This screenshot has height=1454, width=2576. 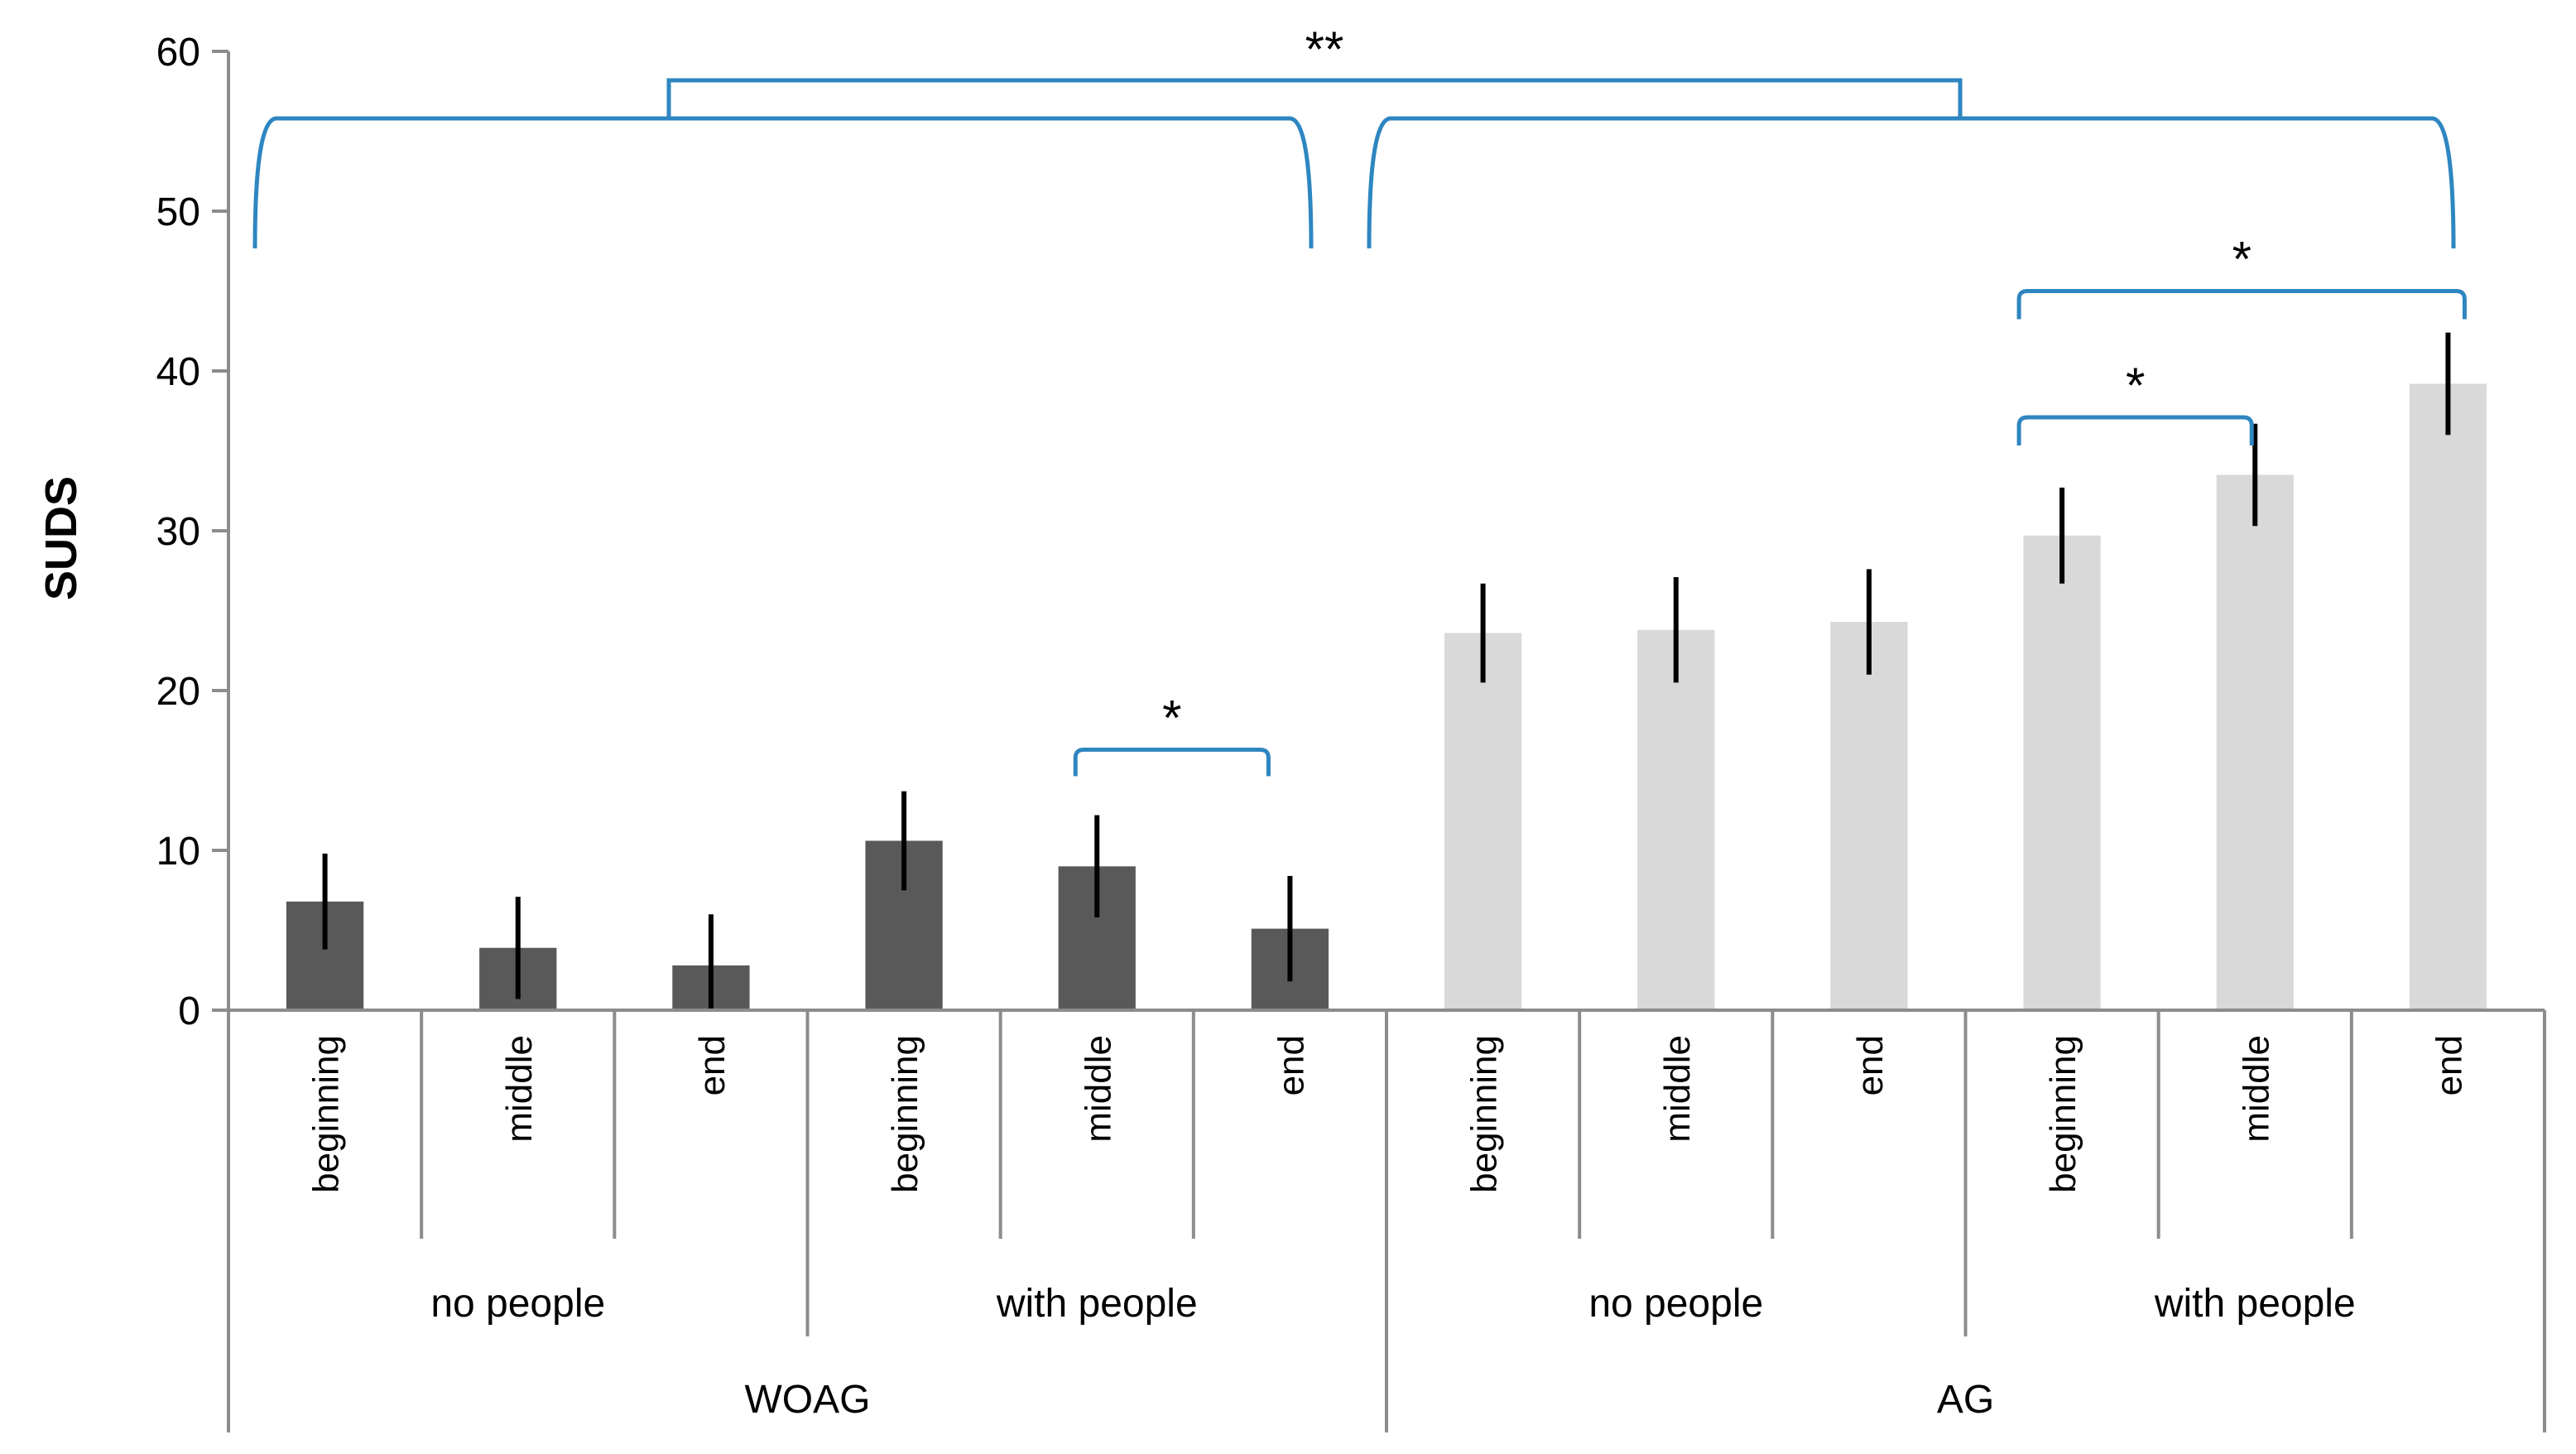 What do you see at coordinates (1869, 816) in the screenshot?
I see `bar-ag-no-people-end` at bounding box center [1869, 816].